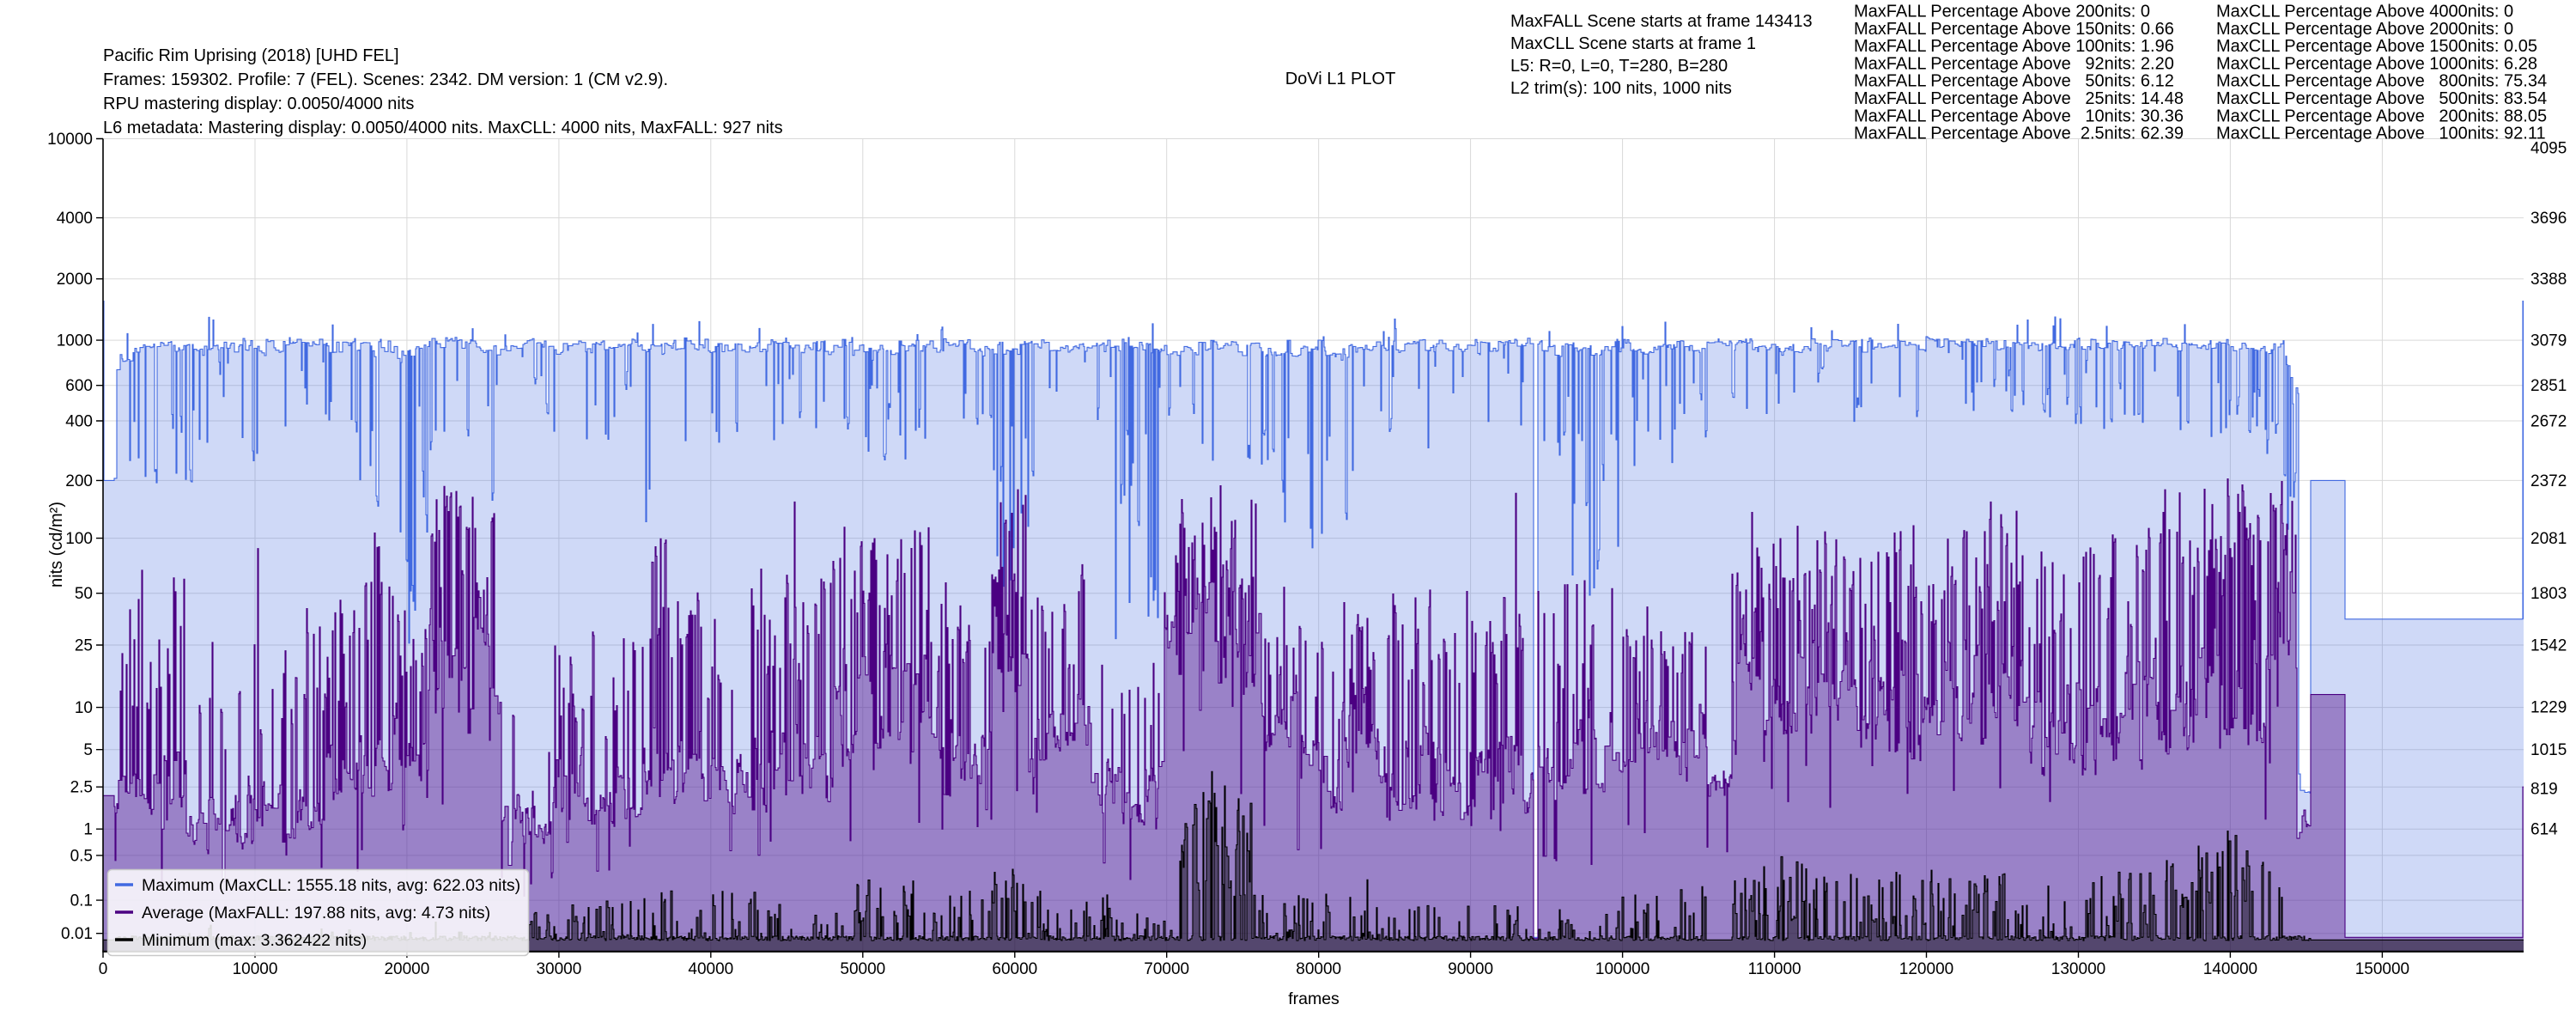  I want to click on svg-text:MaxCLL Percentage Above 500n: MaxCLL Percentage Above 500nits: 83.54, so click(2382, 98).